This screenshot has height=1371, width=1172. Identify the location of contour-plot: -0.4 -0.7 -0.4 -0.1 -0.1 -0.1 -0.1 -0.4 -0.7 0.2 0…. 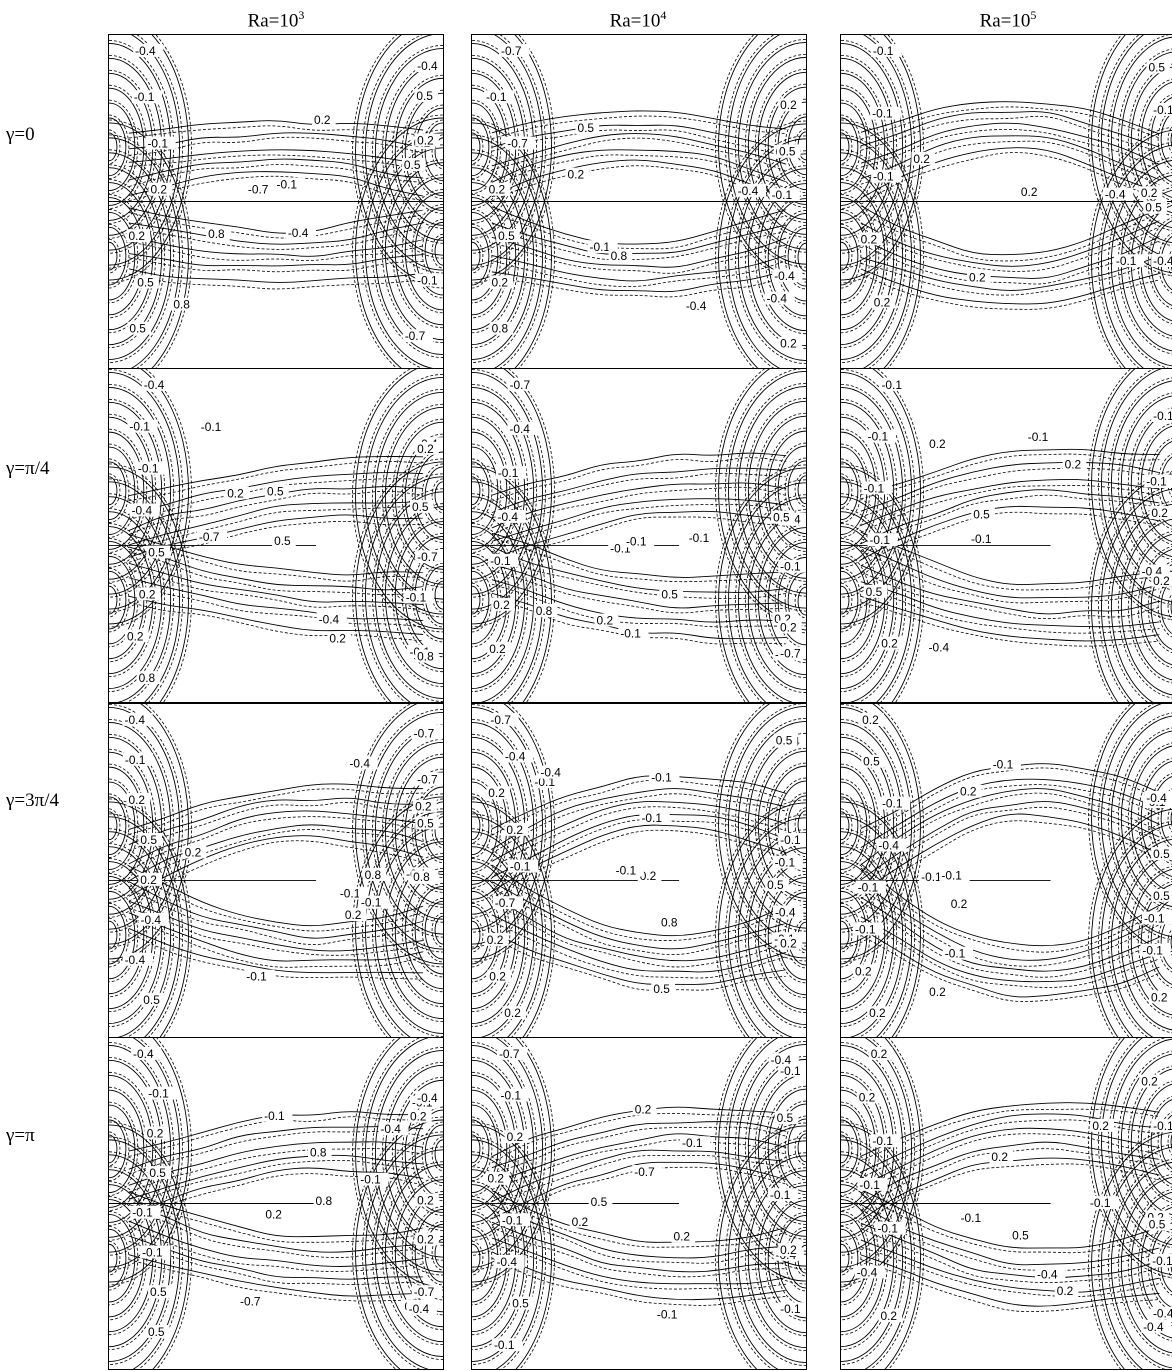
(276, 201).